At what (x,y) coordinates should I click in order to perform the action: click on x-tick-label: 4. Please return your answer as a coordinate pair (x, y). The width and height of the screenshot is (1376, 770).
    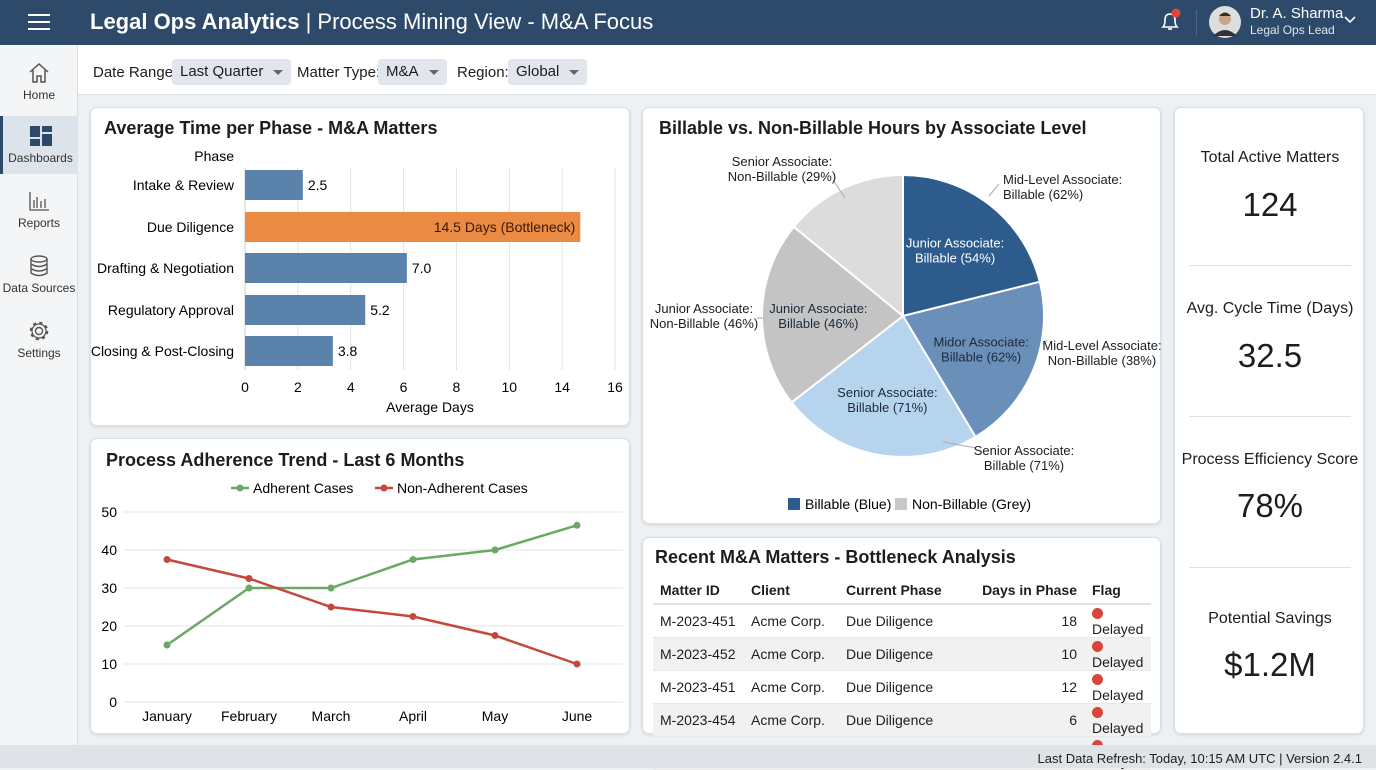
    Looking at the image, I should click on (351, 387).